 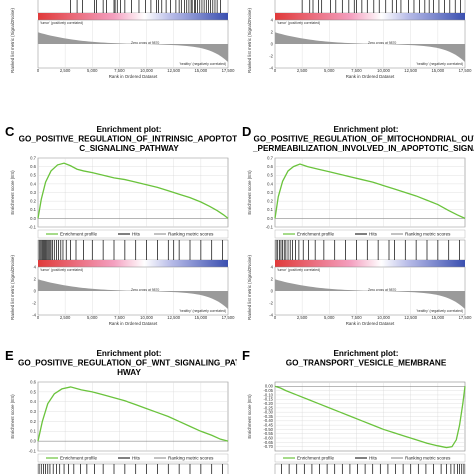 I want to click on es-ytick-label: -0.30, so click(x=268, y=412).